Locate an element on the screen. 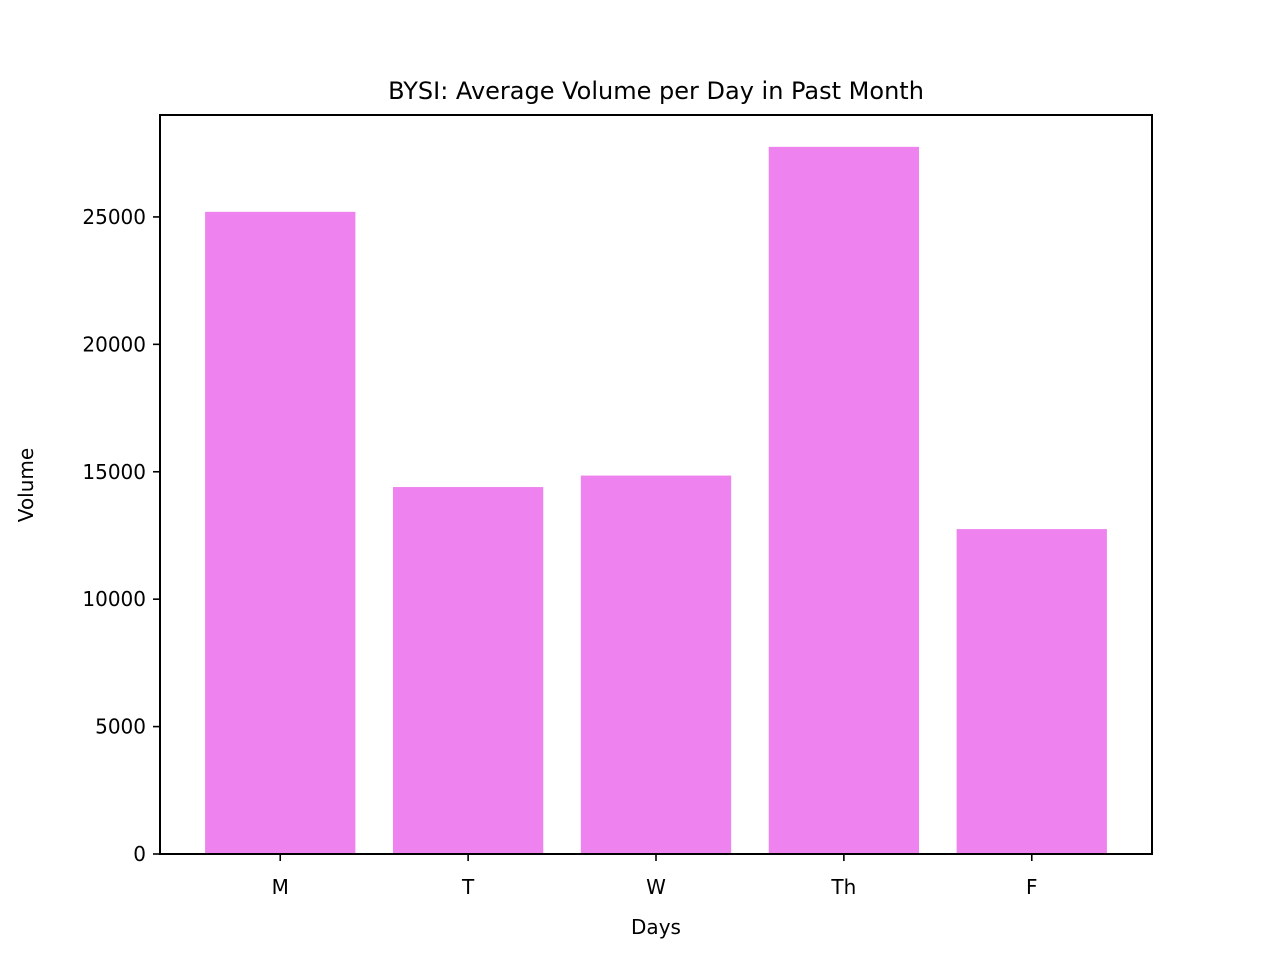  x-tick-label: M is located at coordinates (280, 887).